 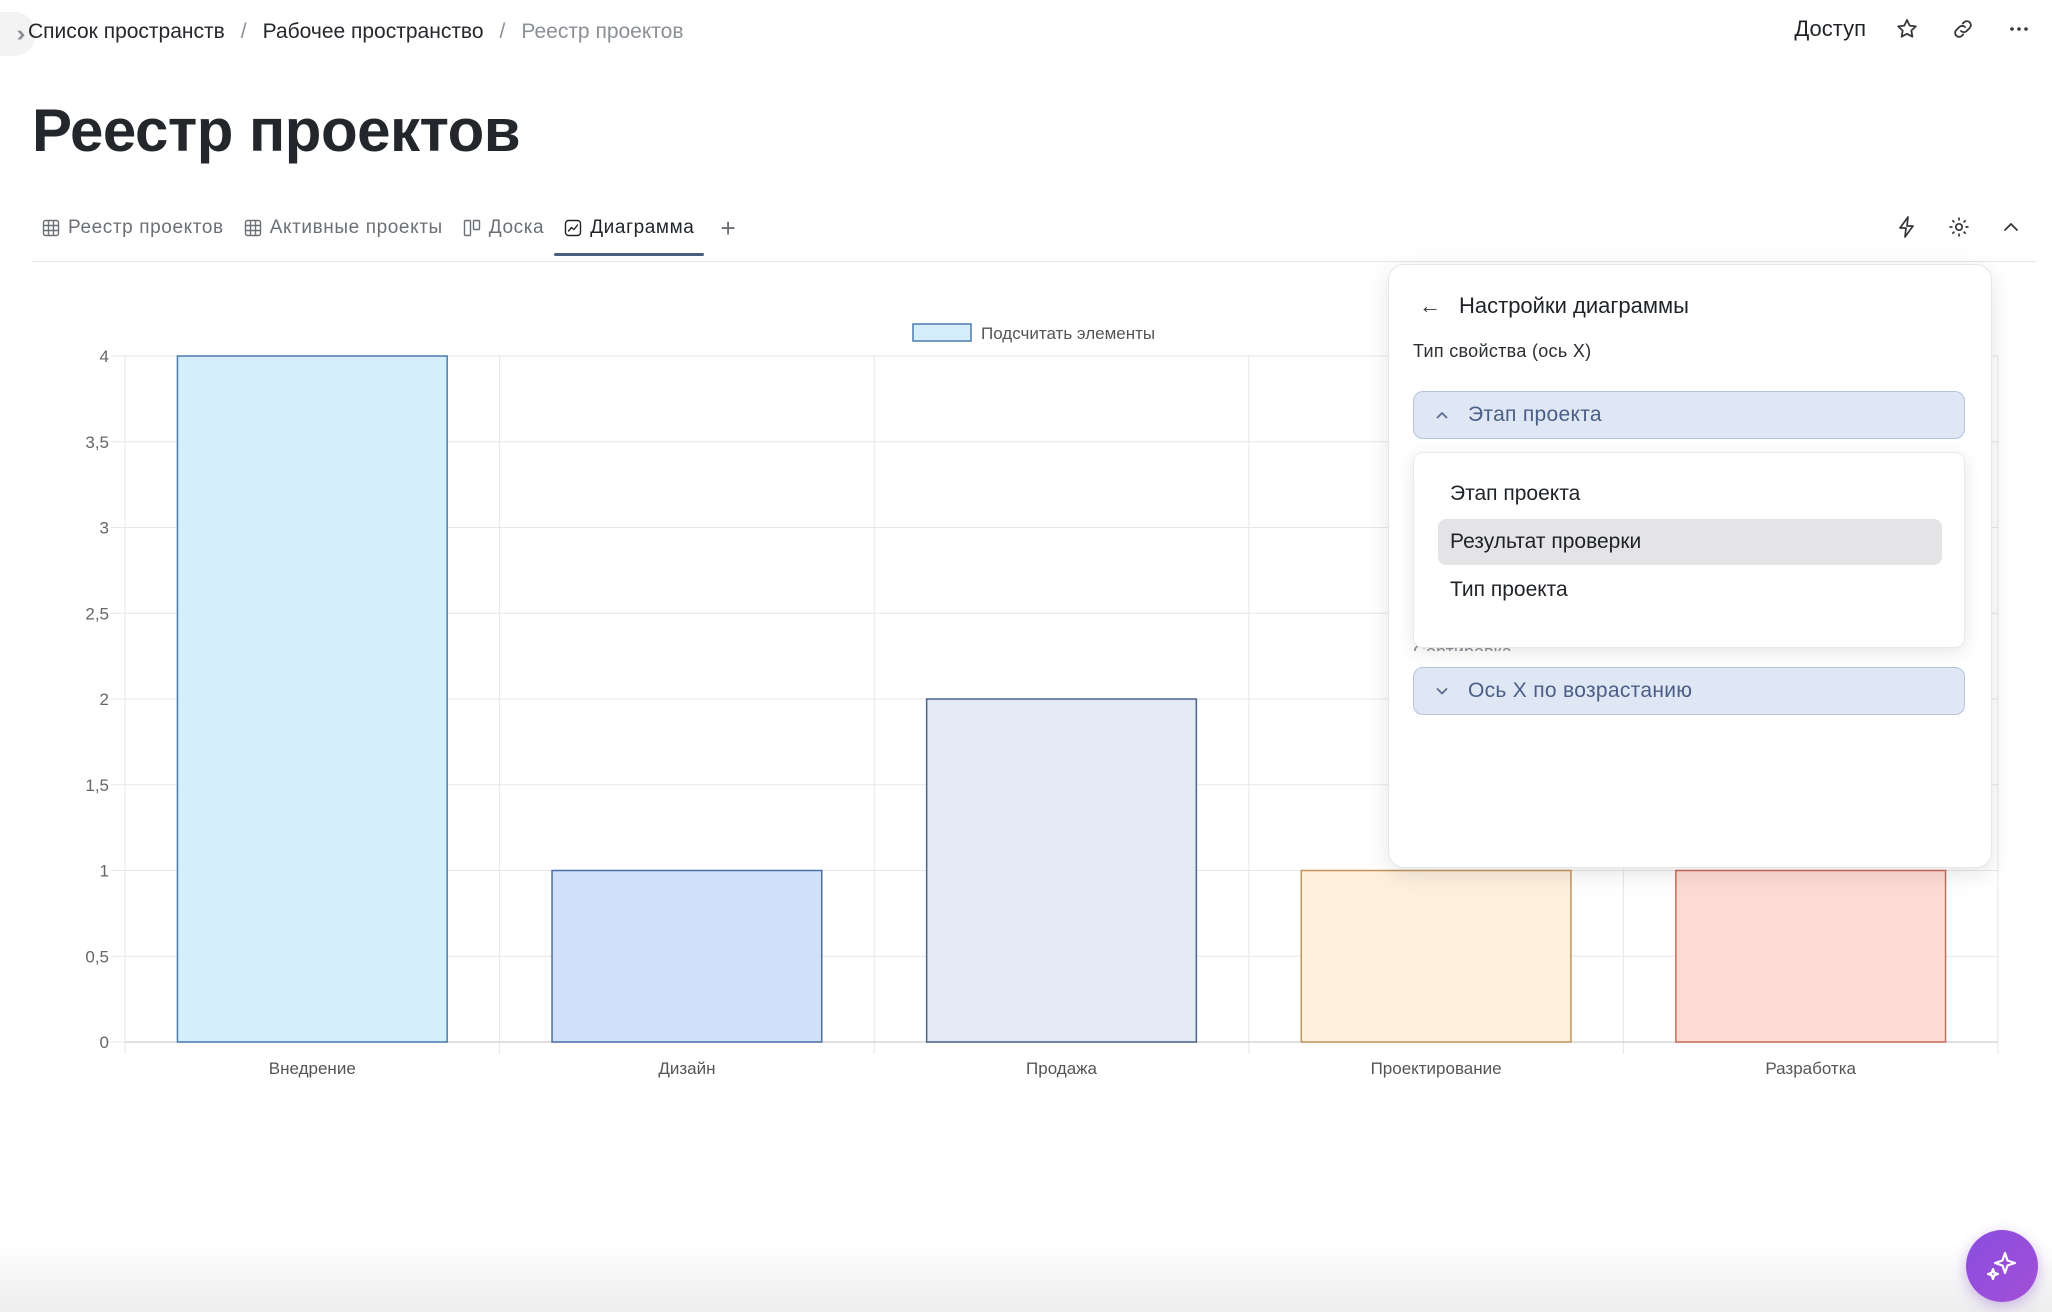 What do you see at coordinates (942, 332) in the screenshot?
I see `legend-swatch` at bounding box center [942, 332].